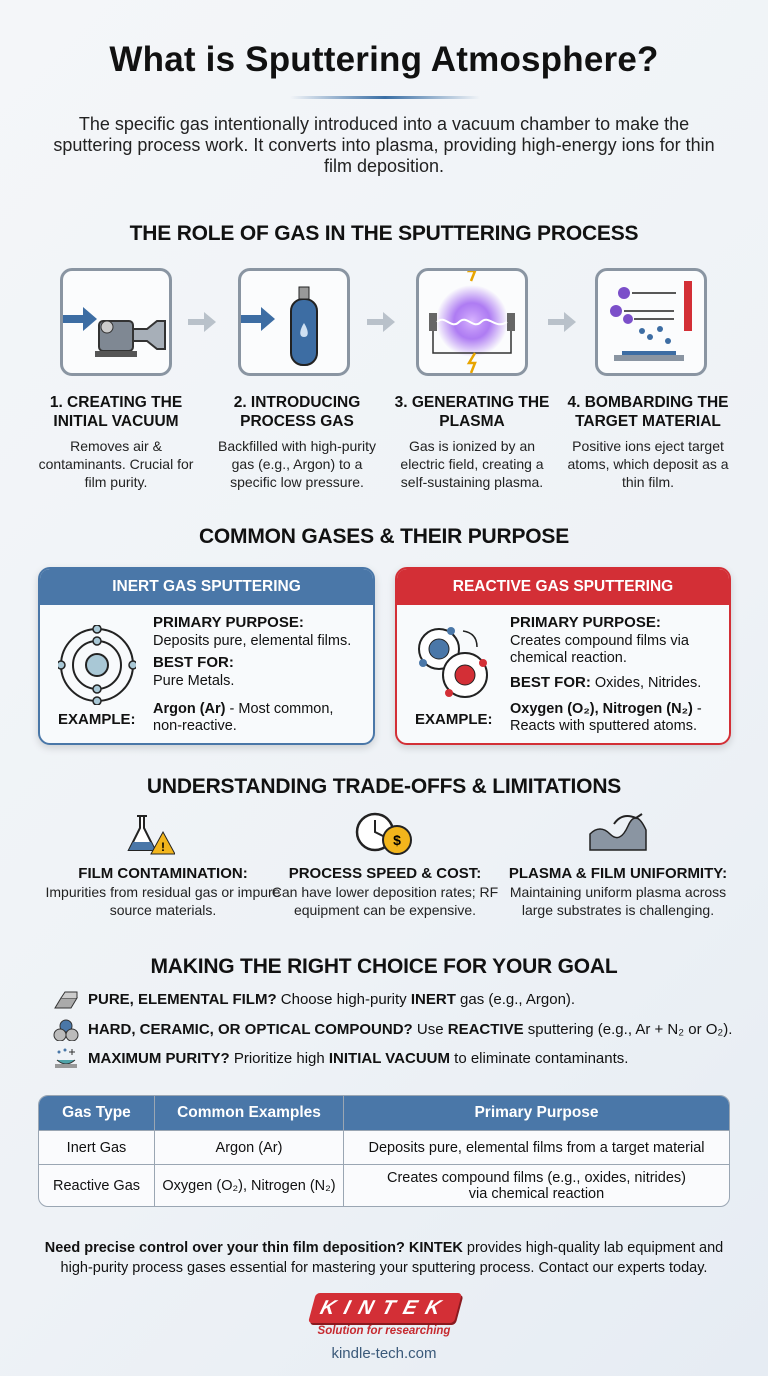 The image size is (768, 1376). What do you see at coordinates (343, 999) in the screenshot?
I see `choice-text: Choose high-purity` at bounding box center [343, 999].